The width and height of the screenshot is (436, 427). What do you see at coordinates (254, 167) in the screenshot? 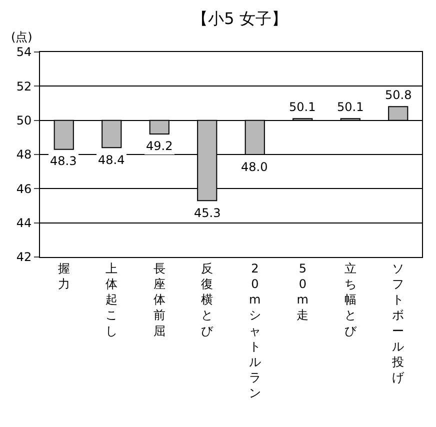
I see `data-label: 48.0` at bounding box center [254, 167].